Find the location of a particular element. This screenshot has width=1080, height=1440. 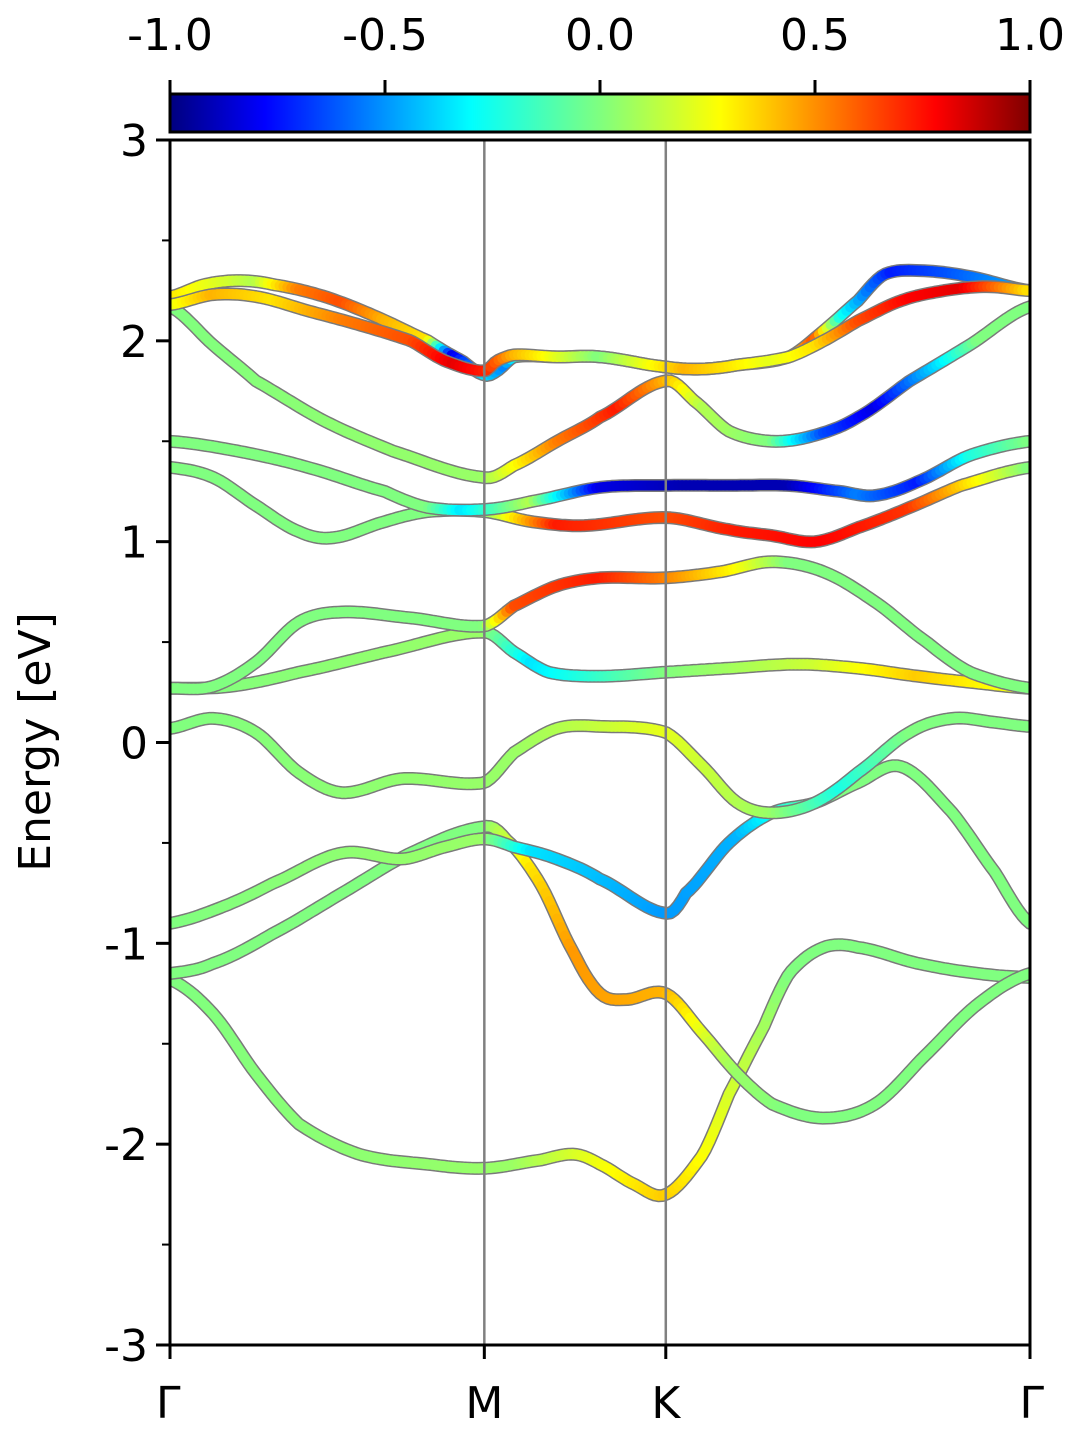

y-tick-label: -3 is located at coordinates (126, 1346).